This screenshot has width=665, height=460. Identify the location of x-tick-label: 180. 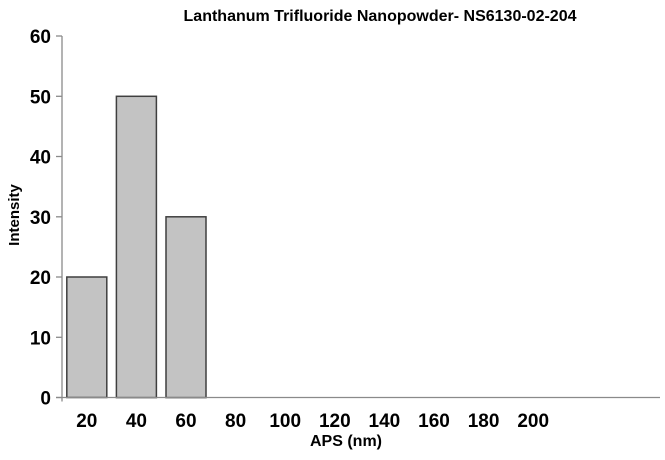
(484, 421).